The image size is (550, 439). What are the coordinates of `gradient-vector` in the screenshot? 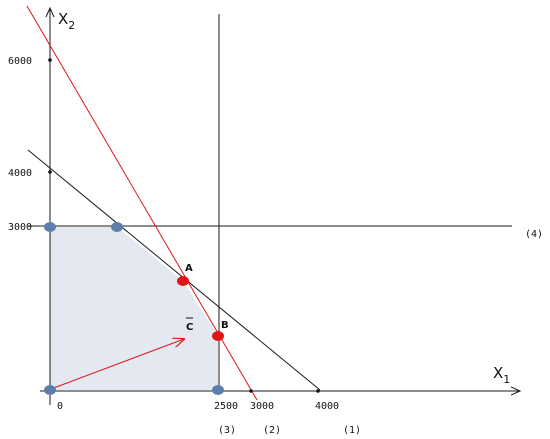 It's located at (117, 364).